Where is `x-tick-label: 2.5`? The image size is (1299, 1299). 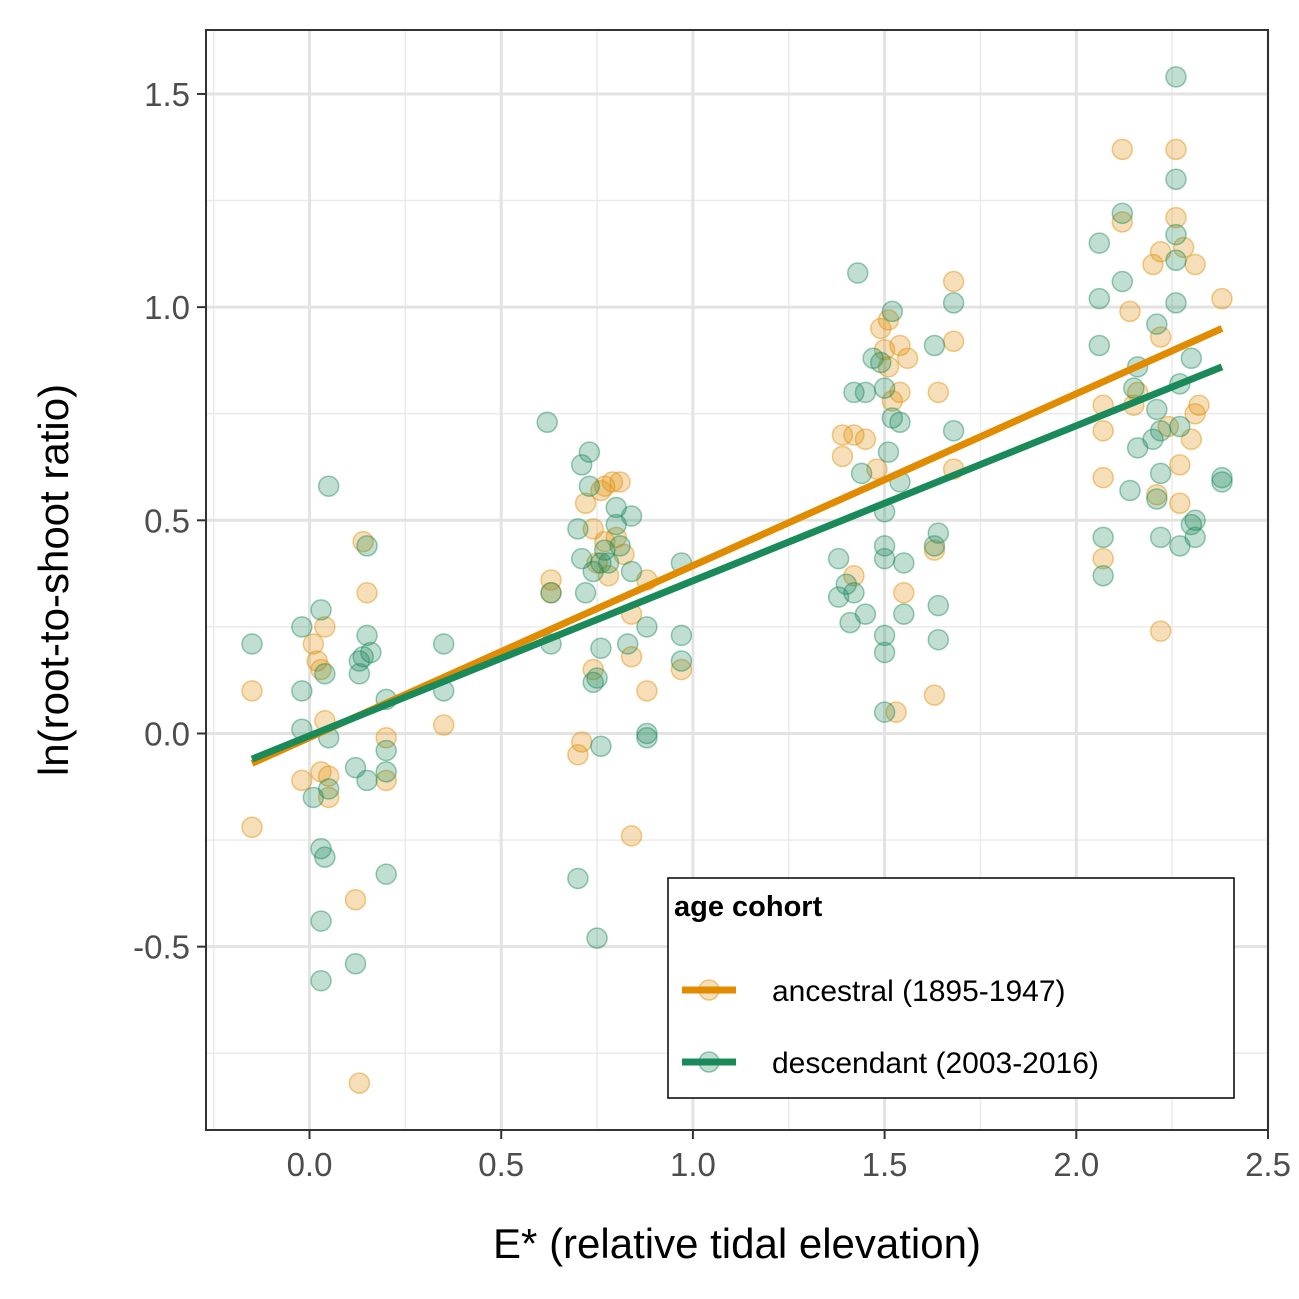 x-tick-label: 2.5 is located at coordinates (1268, 1164).